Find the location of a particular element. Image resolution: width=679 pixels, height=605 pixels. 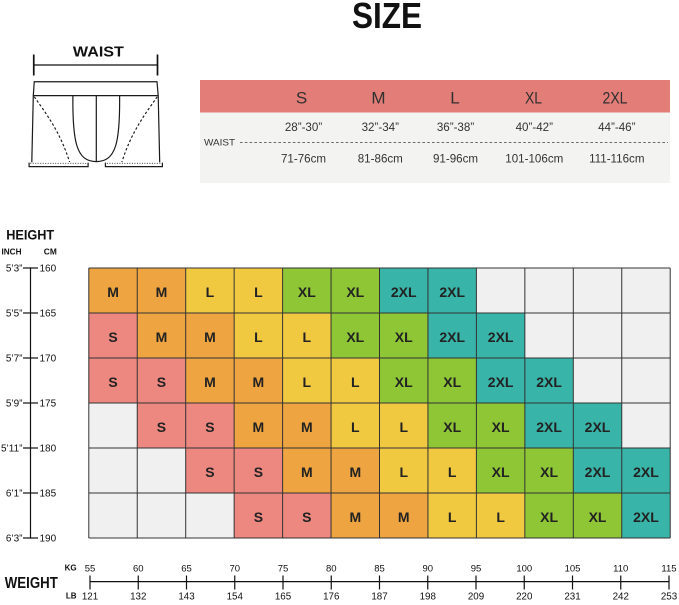

svg-text: 180 is located at coordinates (48, 449).